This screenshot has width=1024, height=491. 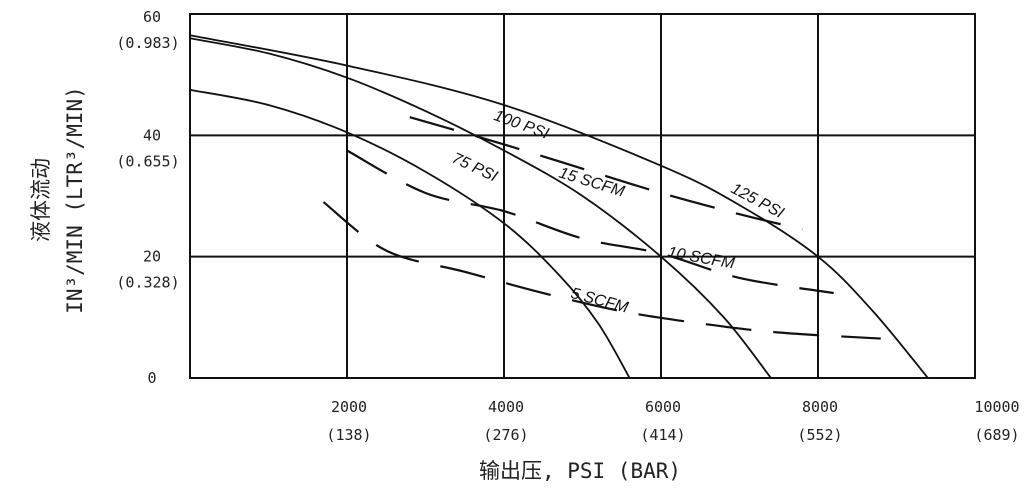 I want to click on y-axis-label: 液体流动 IN³/MIN (LTR³/MIN), so click(x=58, y=200).